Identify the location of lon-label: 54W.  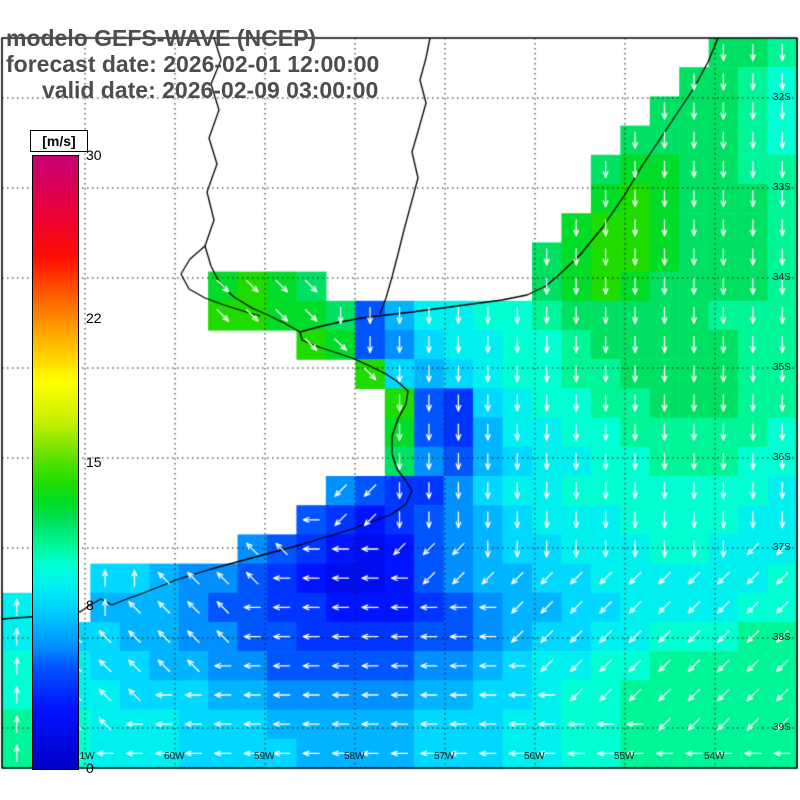
(714, 756).